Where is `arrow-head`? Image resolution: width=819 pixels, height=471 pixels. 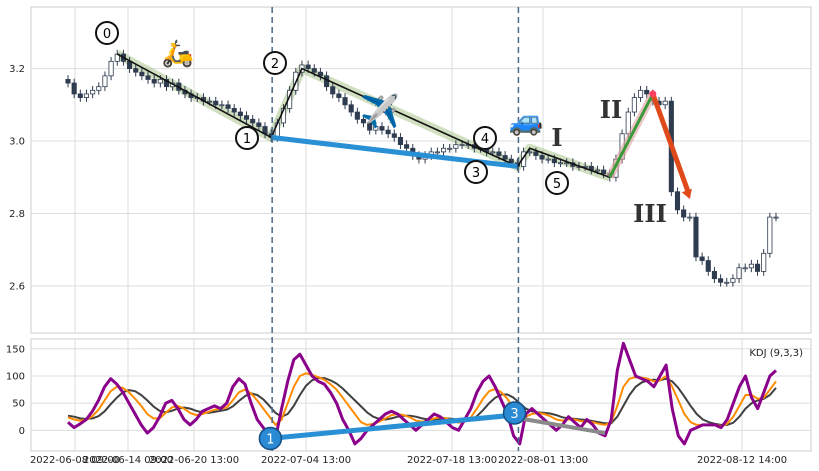 arrow-head is located at coordinates (686, 193).